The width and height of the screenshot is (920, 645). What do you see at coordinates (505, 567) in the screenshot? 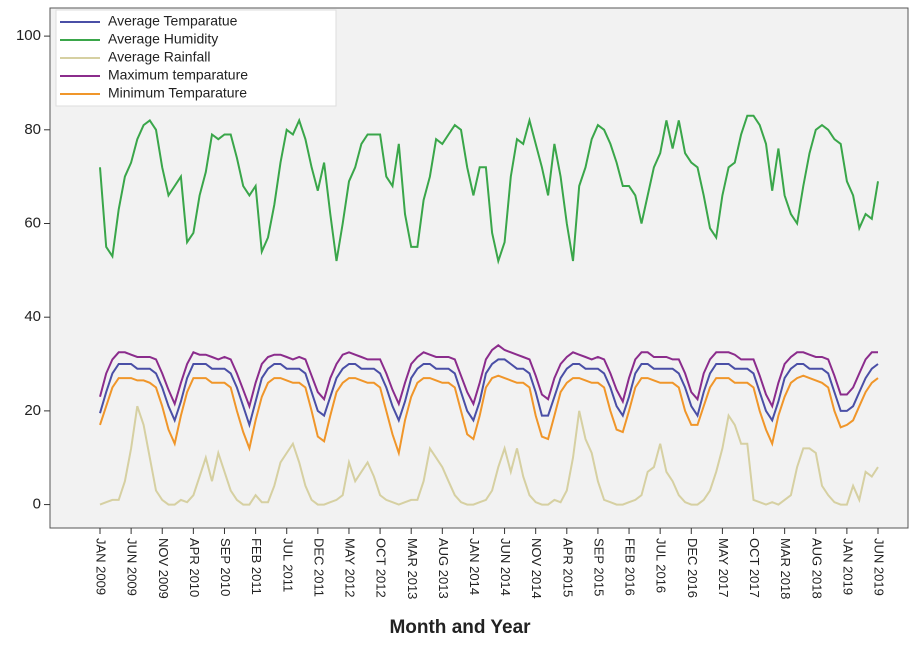
I see `x-tick-label: JUN 2014` at bounding box center [505, 567].